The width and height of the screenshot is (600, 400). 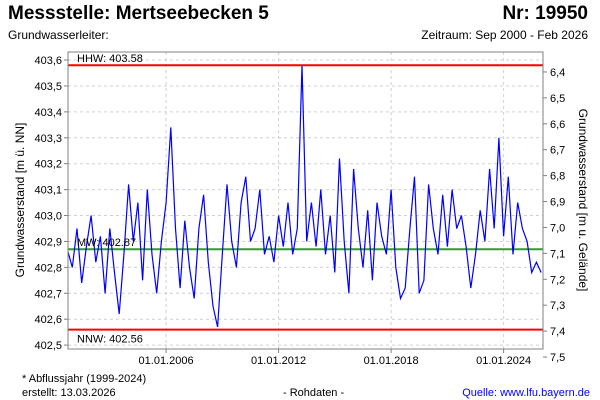 I want to click on reference-labels: HHW: 403.58 MW: 402.87 NNW: 402.56, so click(x=110, y=199).